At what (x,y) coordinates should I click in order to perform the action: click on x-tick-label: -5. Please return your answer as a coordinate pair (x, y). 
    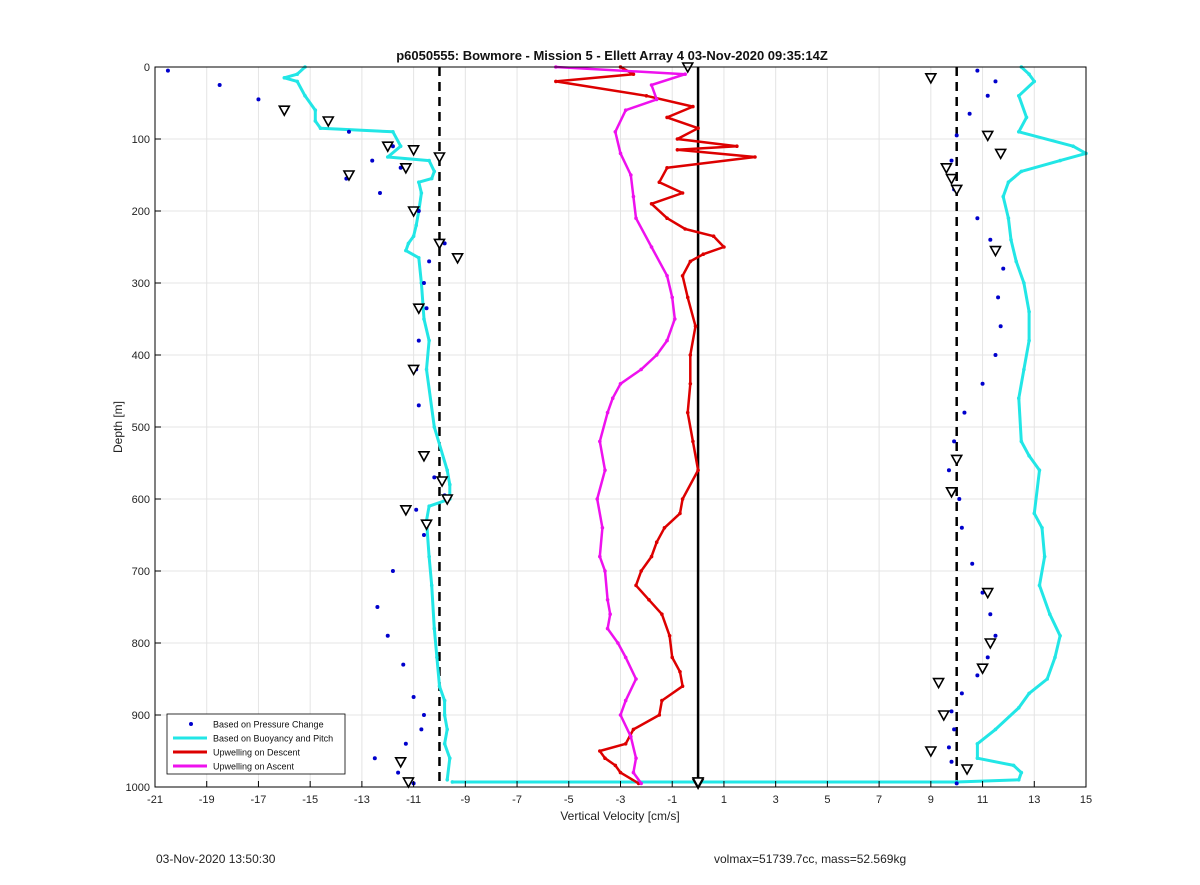
    Looking at the image, I should click on (569, 800).